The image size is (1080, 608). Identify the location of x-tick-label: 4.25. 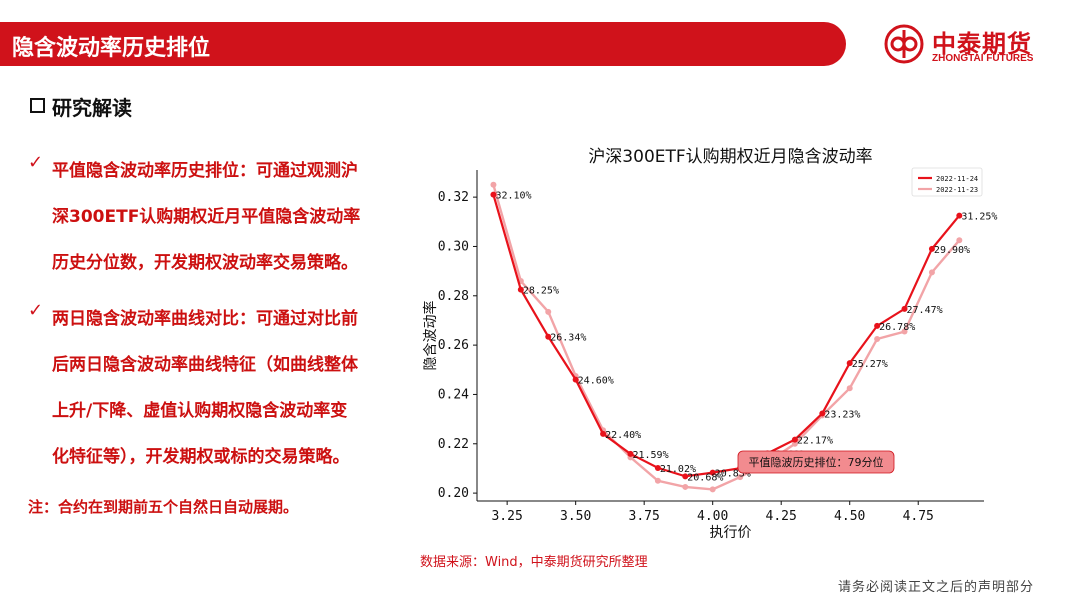
(781, 516).